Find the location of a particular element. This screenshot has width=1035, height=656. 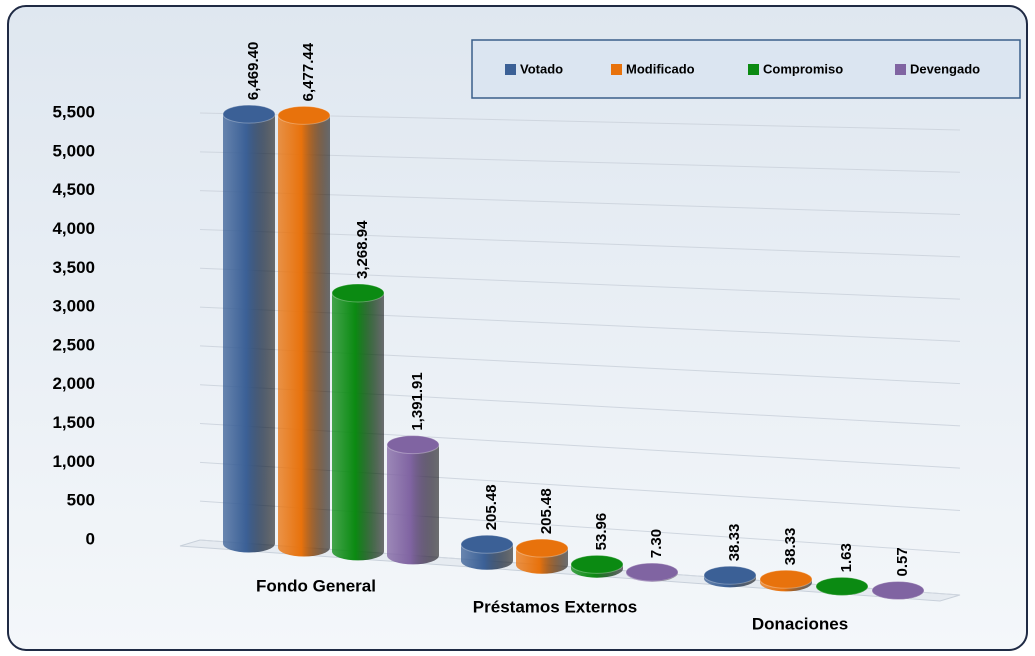

value-label: 1.63 is located at coordinates (846, 557).